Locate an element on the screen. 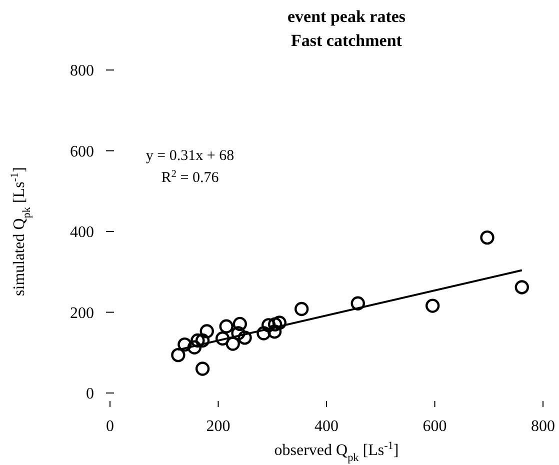 The image size is (559, 465). x-axis-title: observed Q$_{pk}$ [Ls$^{-1}$] is located at coordinates (336, 452).